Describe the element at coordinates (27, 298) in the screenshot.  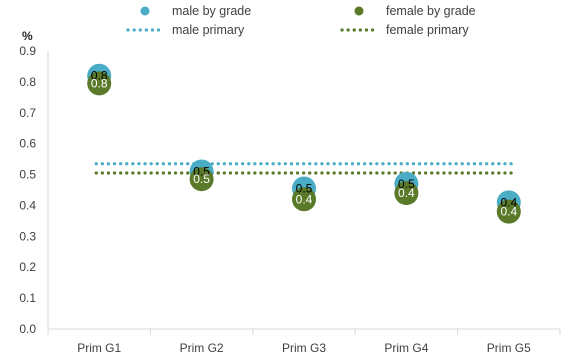
I see `y-tick-label: 0.1` at that location.